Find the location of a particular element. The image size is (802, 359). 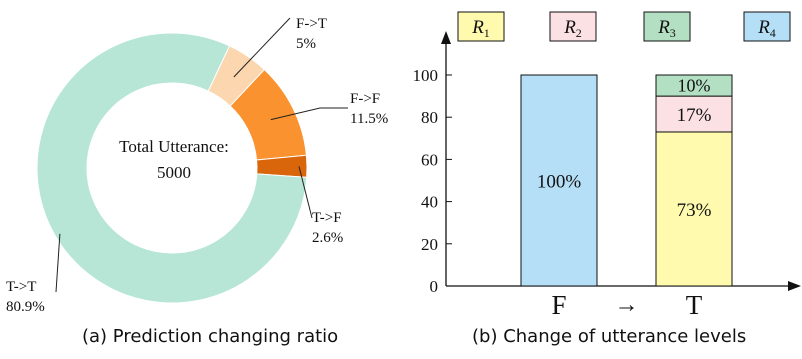

bar-t-r1 is located at coordinates (694, 209).